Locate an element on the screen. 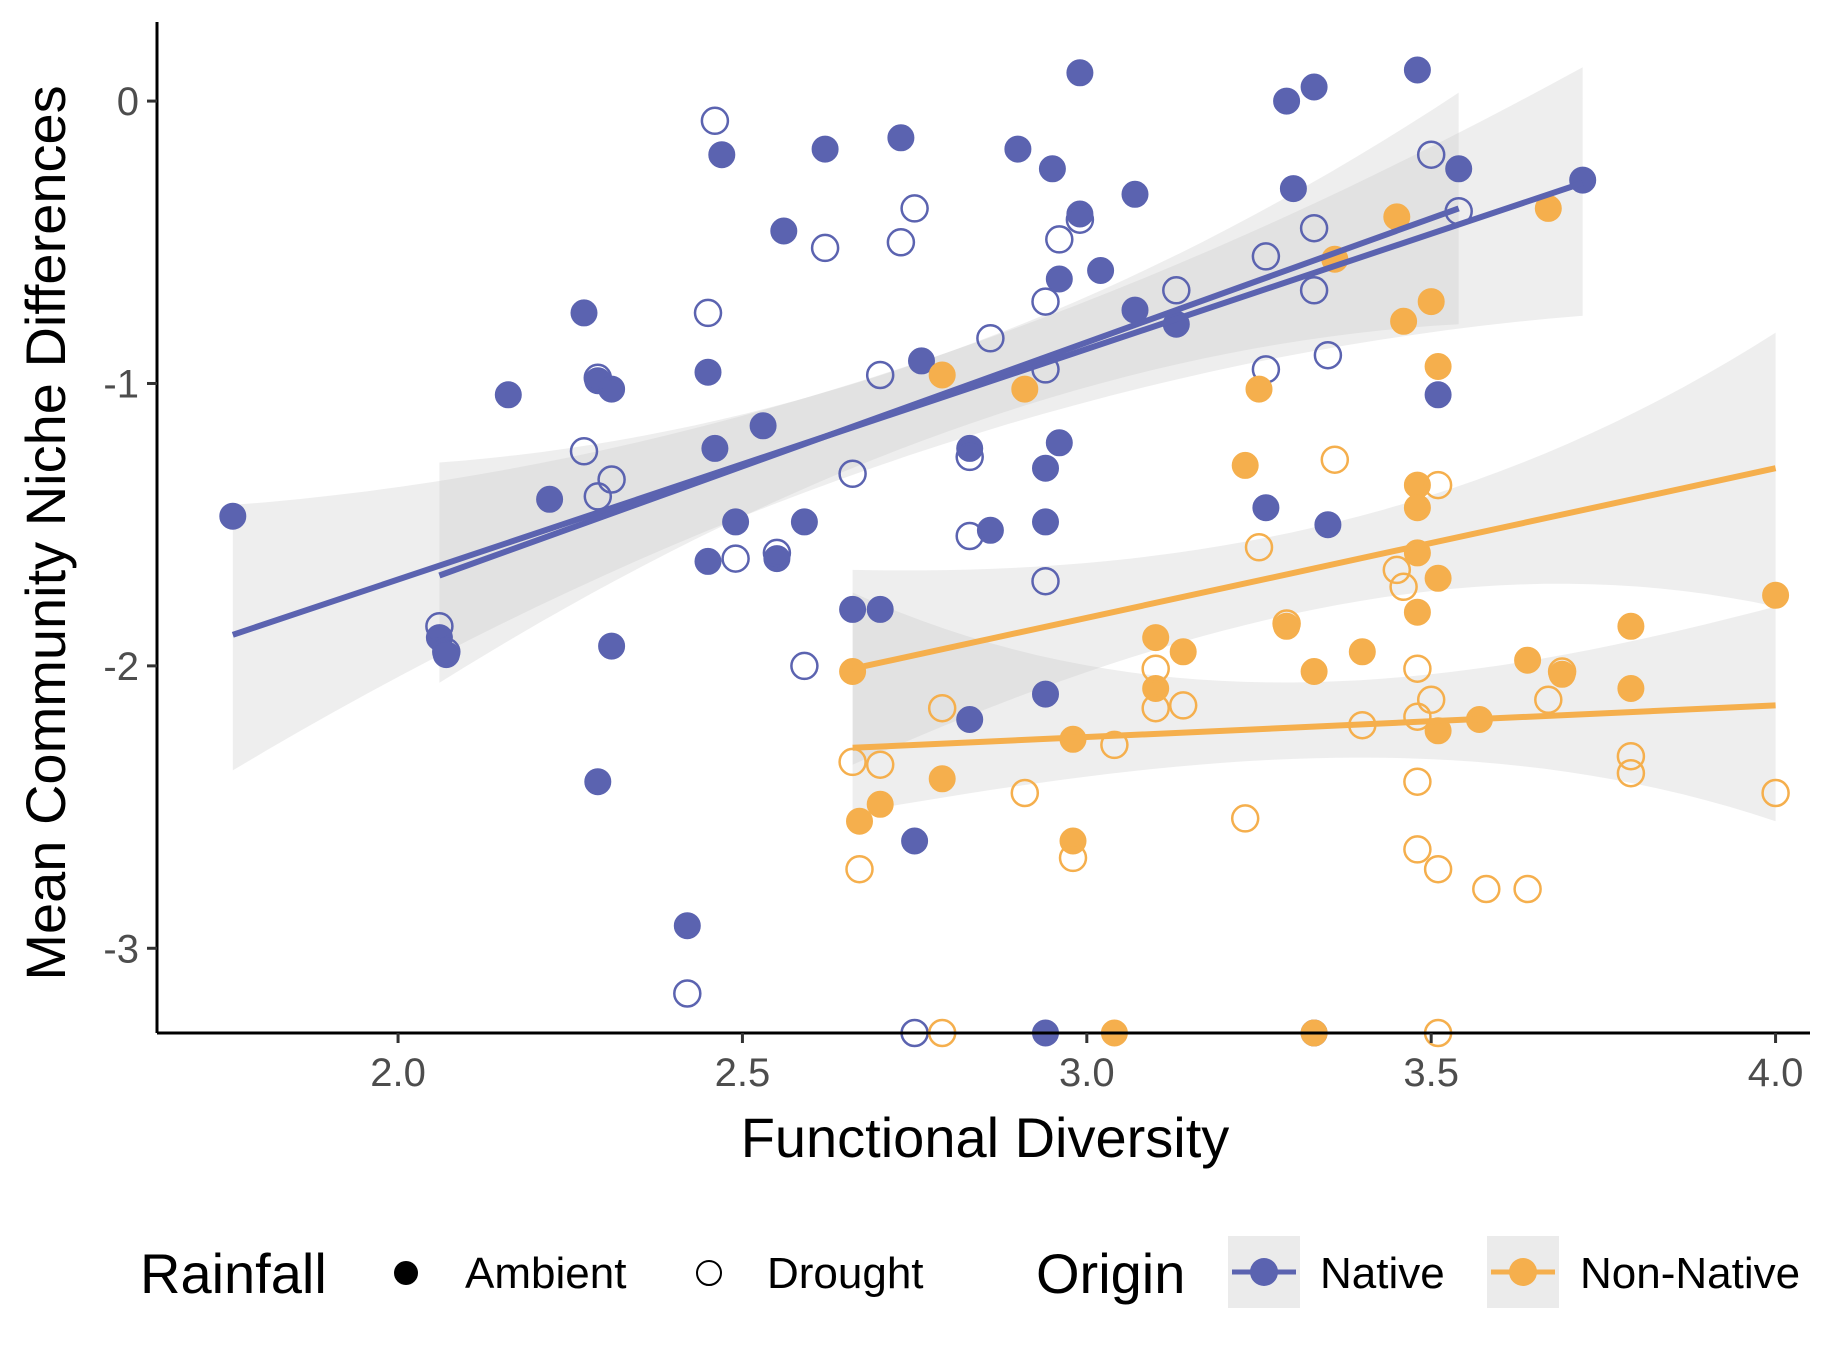  legend-native-key-point is located at coordinates (1264, 1272).